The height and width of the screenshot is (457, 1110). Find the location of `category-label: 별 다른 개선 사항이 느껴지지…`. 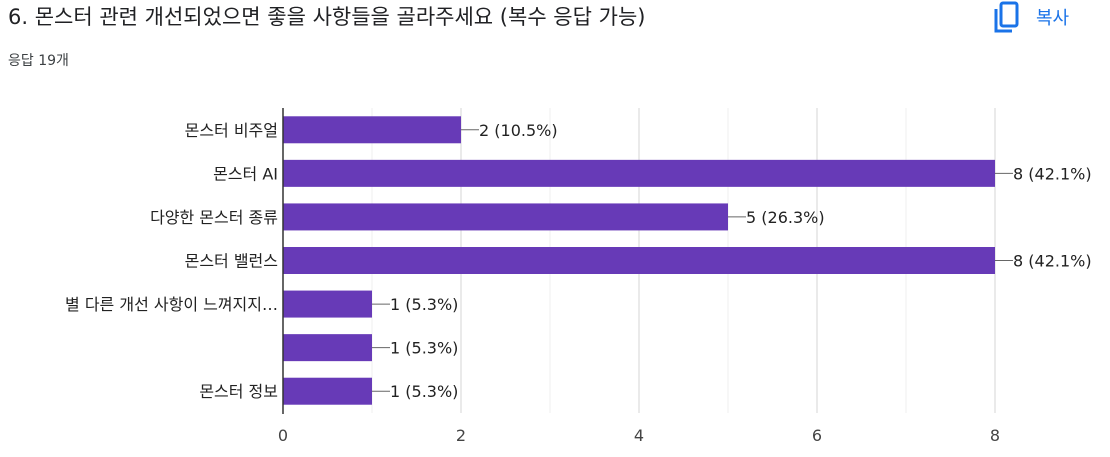

category-label: 별 다른 개선 사항이 느껴지지… is located at coordinates (171, 304).